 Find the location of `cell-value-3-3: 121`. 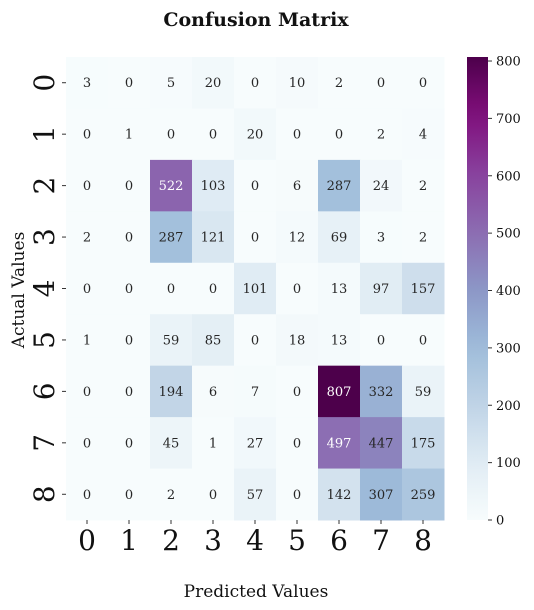

cell-value-3-3: 121 is located at coordinates (213, 238).